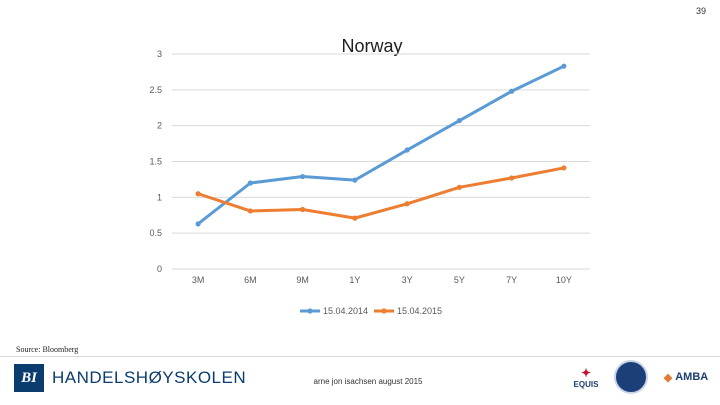 The image size is (720, 405). I want to click on x-tick-label: 10Y, so click(564, 280).